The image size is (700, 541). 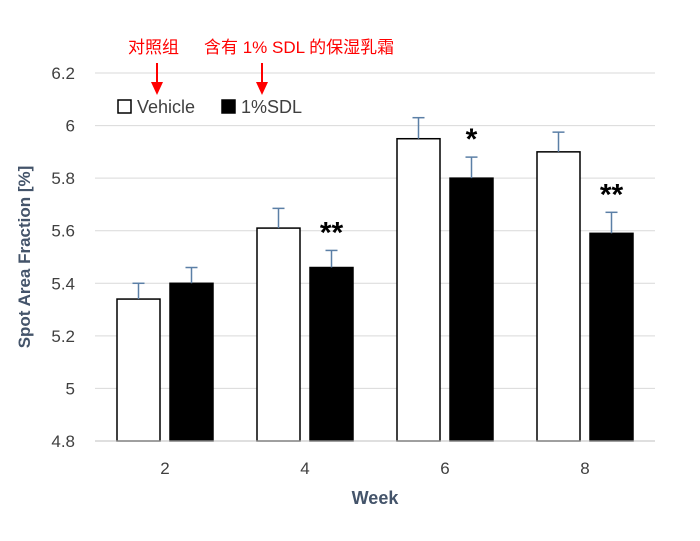 What do you see at coordinates (444, 468) in the screenshot?
I see `x-tick-label: 6` at bounding box center [444, 468].